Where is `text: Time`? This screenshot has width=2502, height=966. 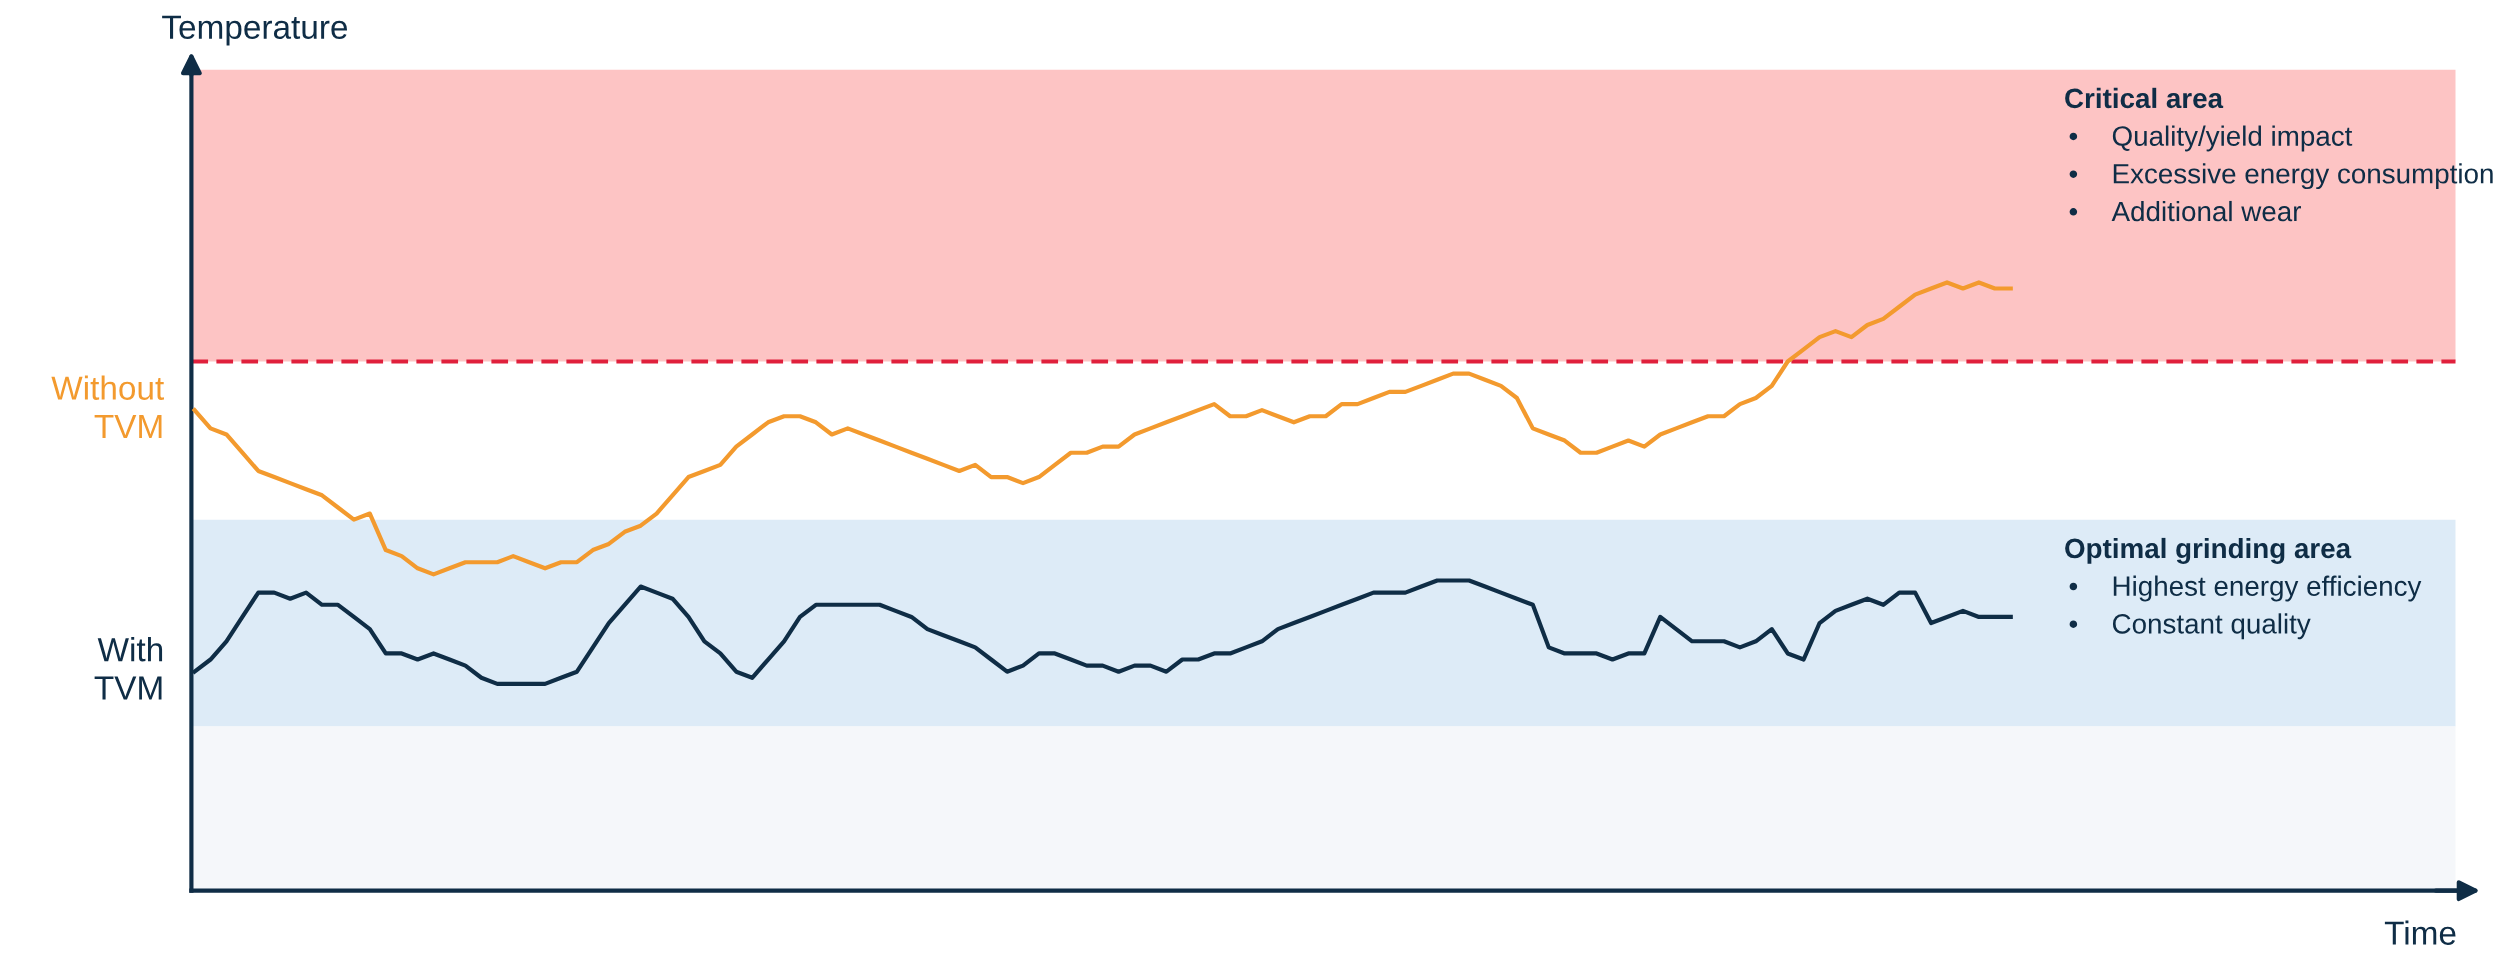
text: Time is located at coordinates (2420, 932).